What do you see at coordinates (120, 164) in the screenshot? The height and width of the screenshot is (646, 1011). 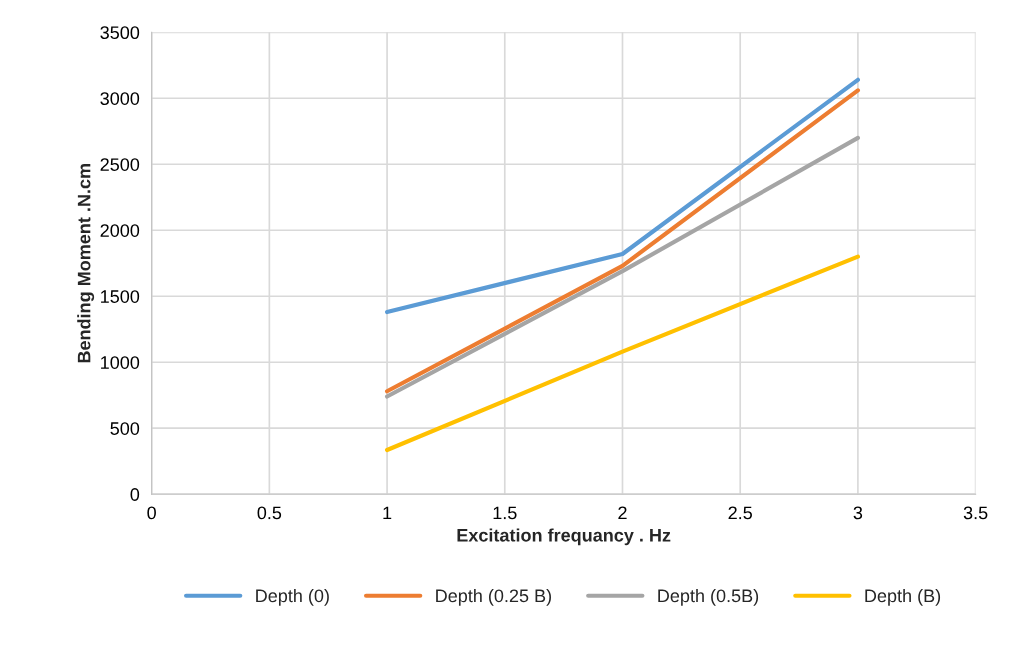 I see `y-tick-label: 2500` at bounding box center [120, 164].